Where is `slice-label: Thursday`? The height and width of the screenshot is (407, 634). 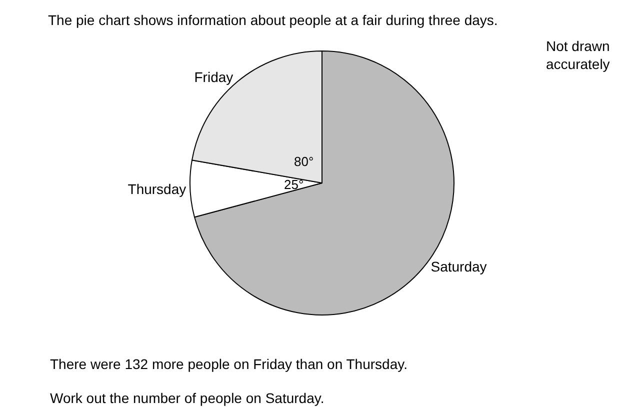
slice-label: Thursday is located at coordinates (157, 188).